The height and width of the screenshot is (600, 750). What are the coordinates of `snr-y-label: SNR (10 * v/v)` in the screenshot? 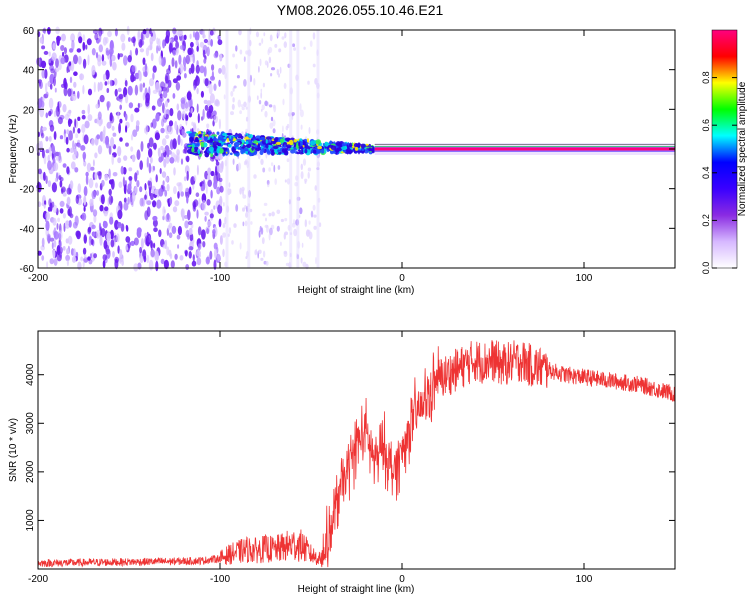 It's located at (13, 450).